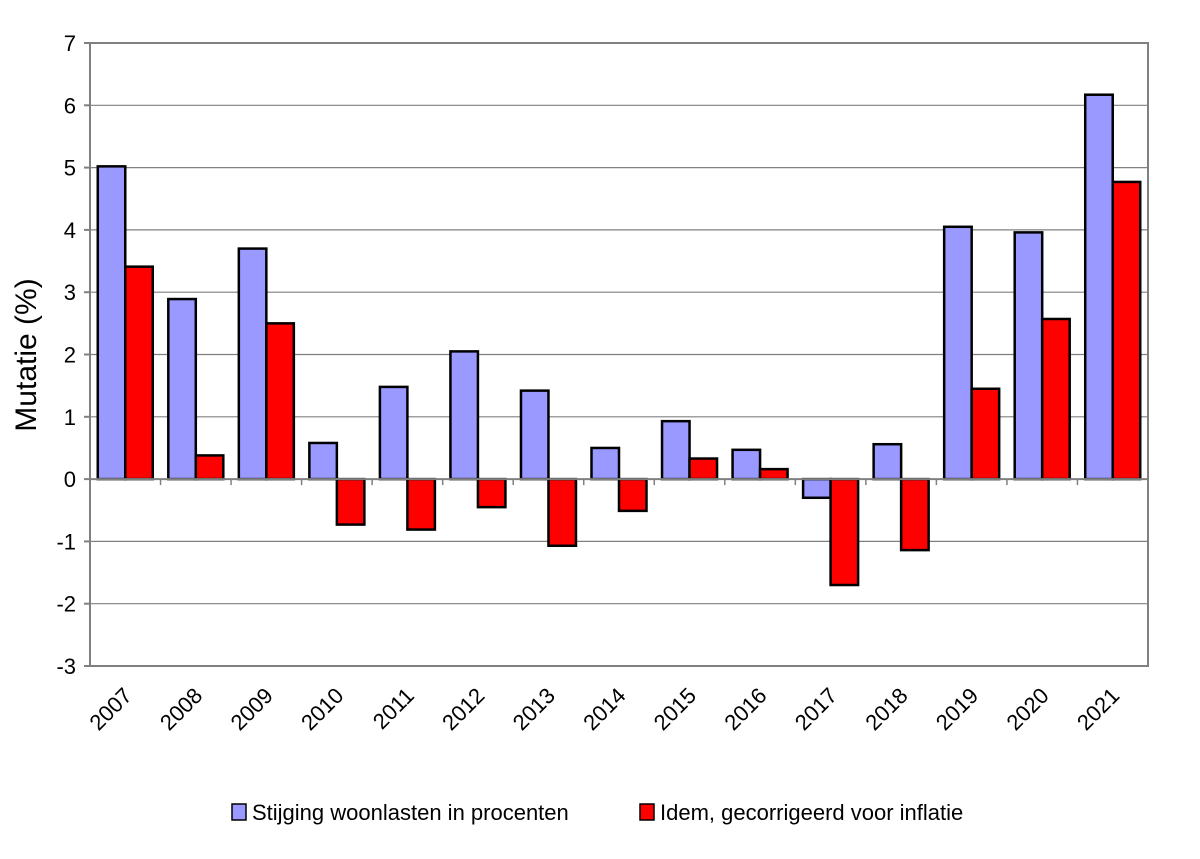 This screenshot has width=1200, height=859. Describe the element at coordinates (957, 709) in the screenshot. I see `x-tick-label: 2019` at that location.